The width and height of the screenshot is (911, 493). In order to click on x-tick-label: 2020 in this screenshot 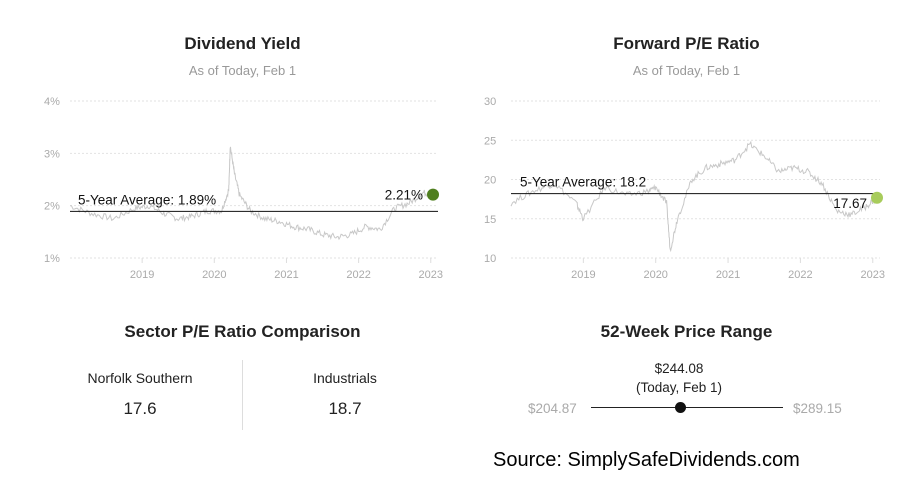, I will do `click(214, 275)`.